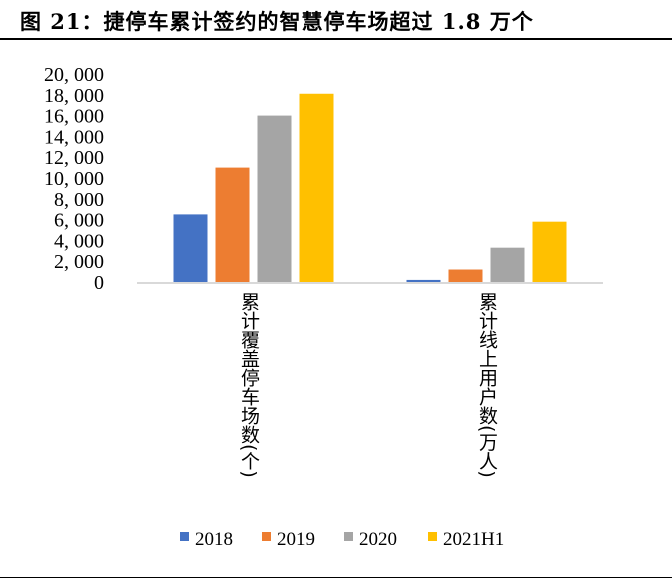 Image resolution: width=672 pixels, height=582 pixels. Describe the element at coordinates (348, 536) in the screenshot. I see `legend-swatch-2020` at that location.